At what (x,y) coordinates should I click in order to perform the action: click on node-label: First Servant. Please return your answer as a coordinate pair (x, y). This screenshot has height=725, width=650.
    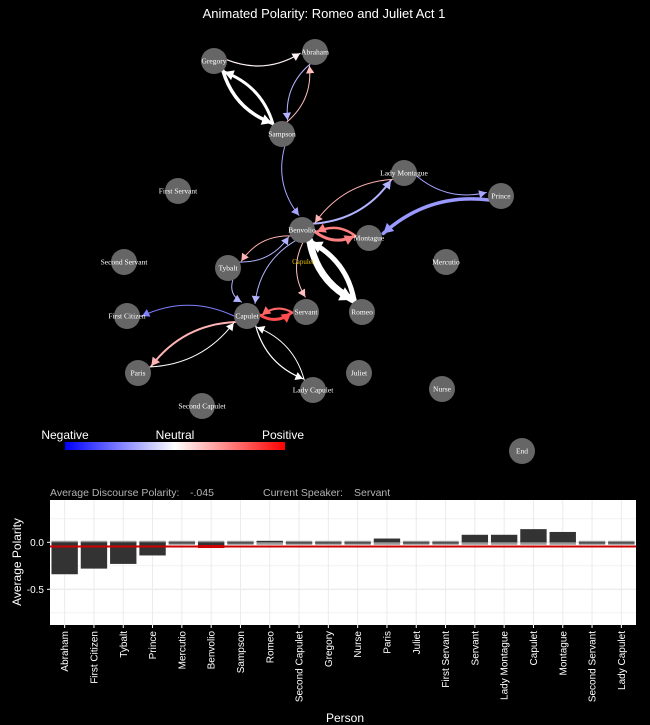
    Looking at the image, I should click on (178, 191).